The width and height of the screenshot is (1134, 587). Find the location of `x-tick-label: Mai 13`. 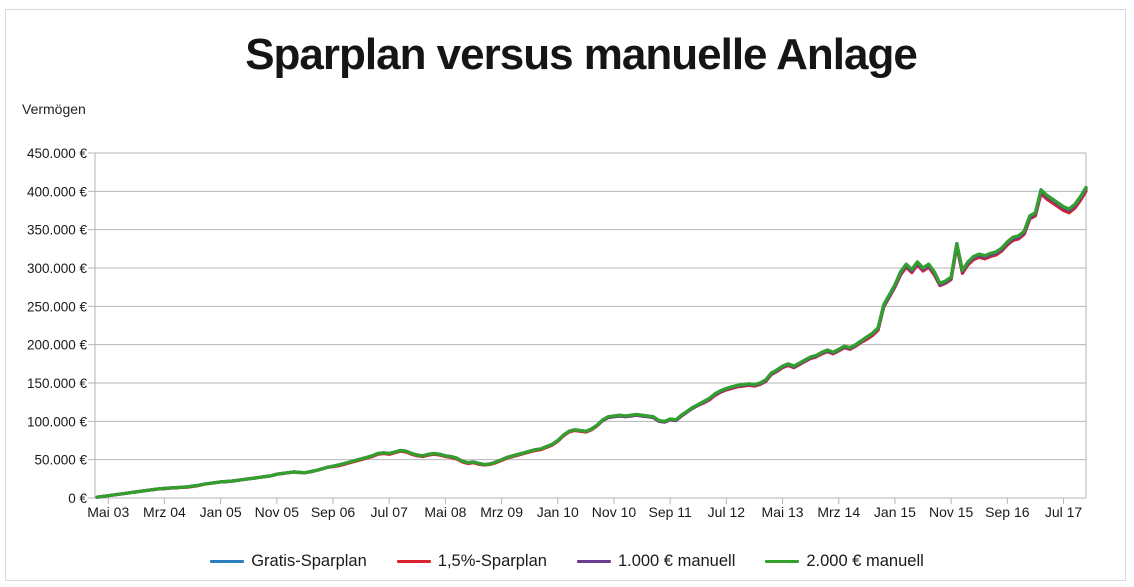

x-tick-label: Mai 13 is located at coordinates (783, 512).